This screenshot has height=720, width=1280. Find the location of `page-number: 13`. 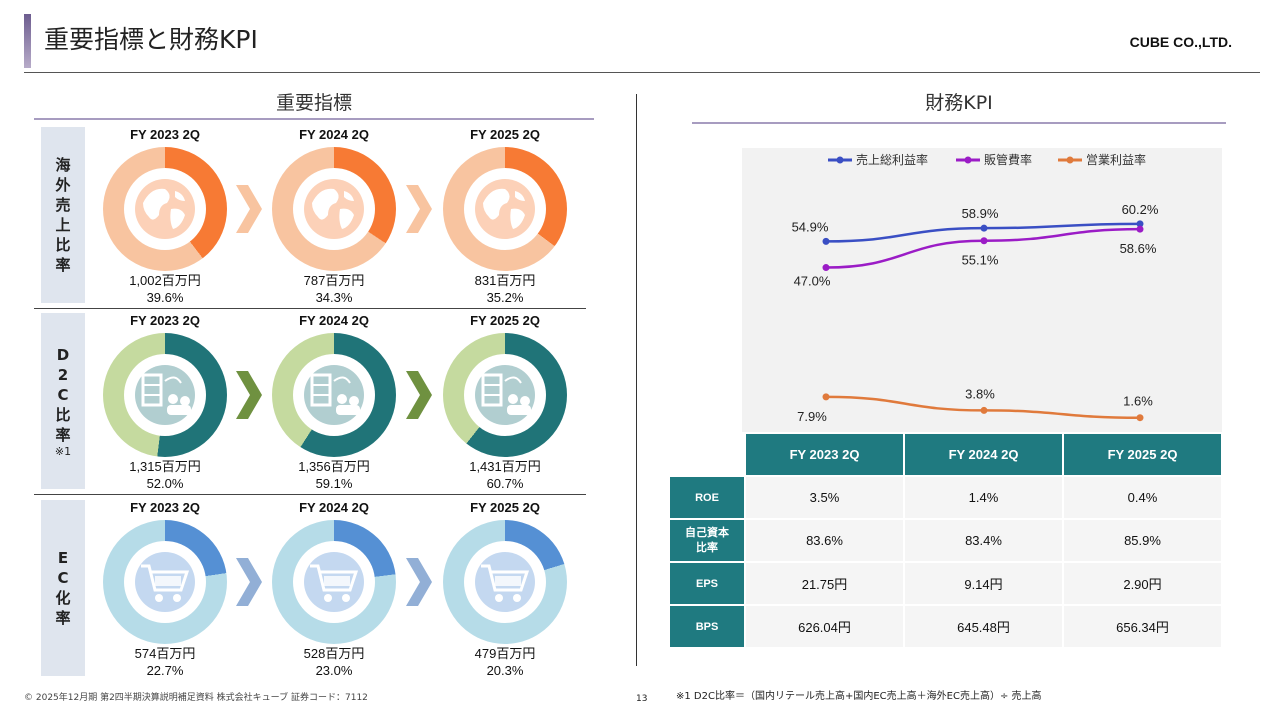

page-number: 13 is located at coordinates (642, 699).